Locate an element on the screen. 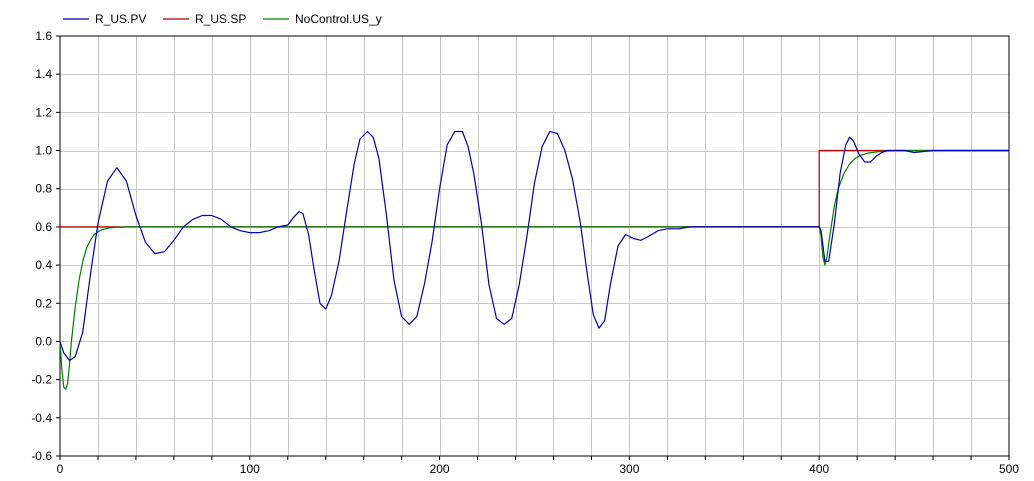  x-tick-label: 100 is located at coordinates (250, 469).